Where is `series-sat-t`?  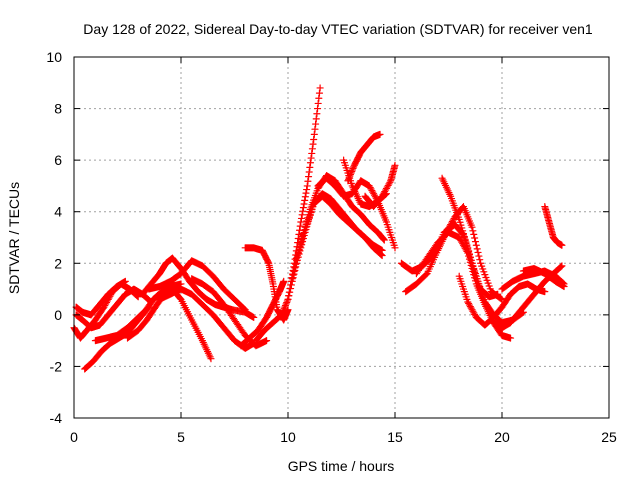
series-sat-t is located at coordinates (380, 186).